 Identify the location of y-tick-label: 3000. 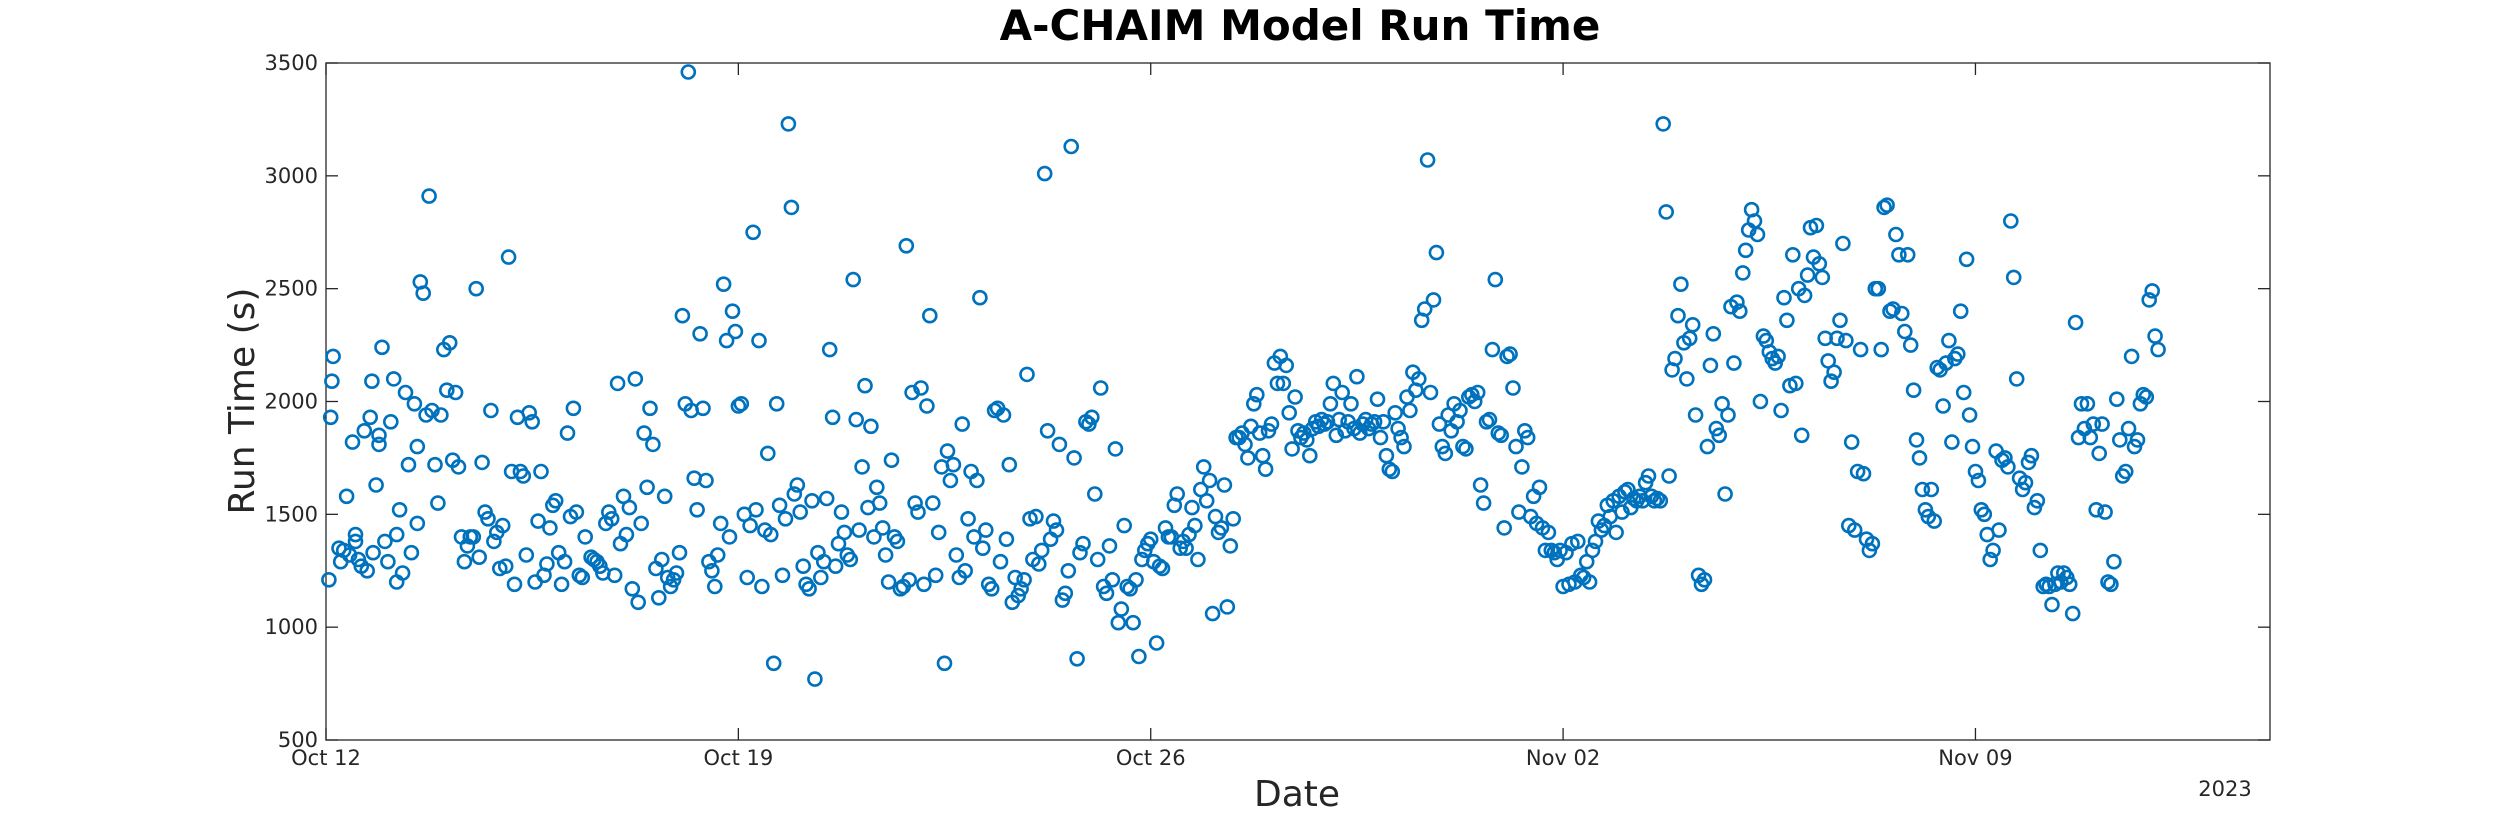
(291, 176).